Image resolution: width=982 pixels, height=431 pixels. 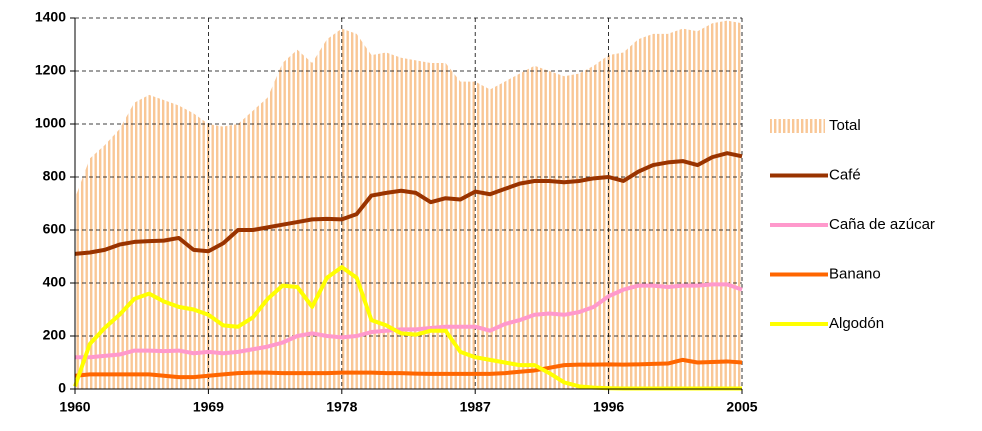 I want to click on x-tick-label: 2005, so click(x=741, y=407).